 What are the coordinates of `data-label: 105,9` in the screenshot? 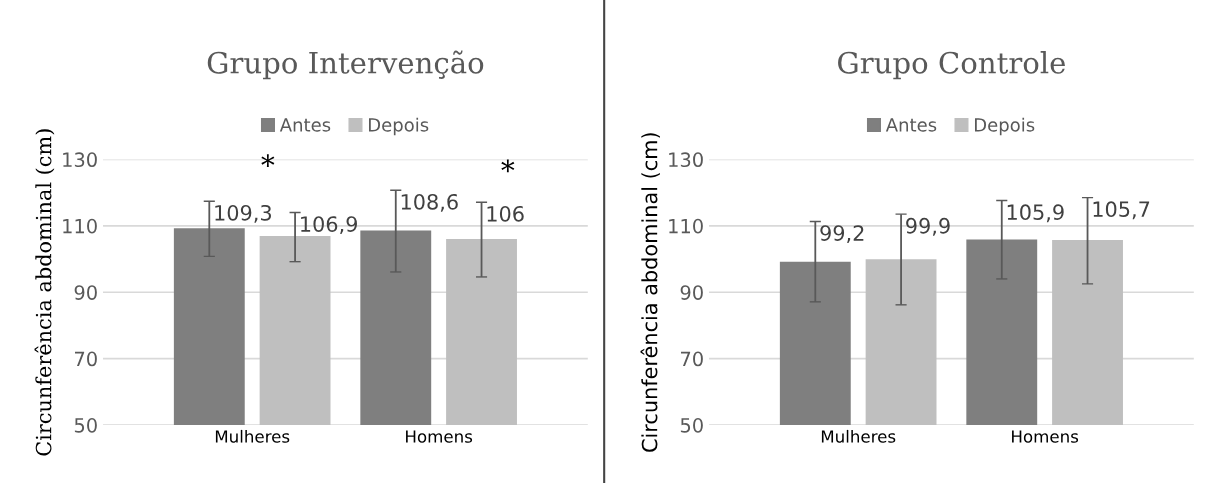 It's located at (1035, 213).